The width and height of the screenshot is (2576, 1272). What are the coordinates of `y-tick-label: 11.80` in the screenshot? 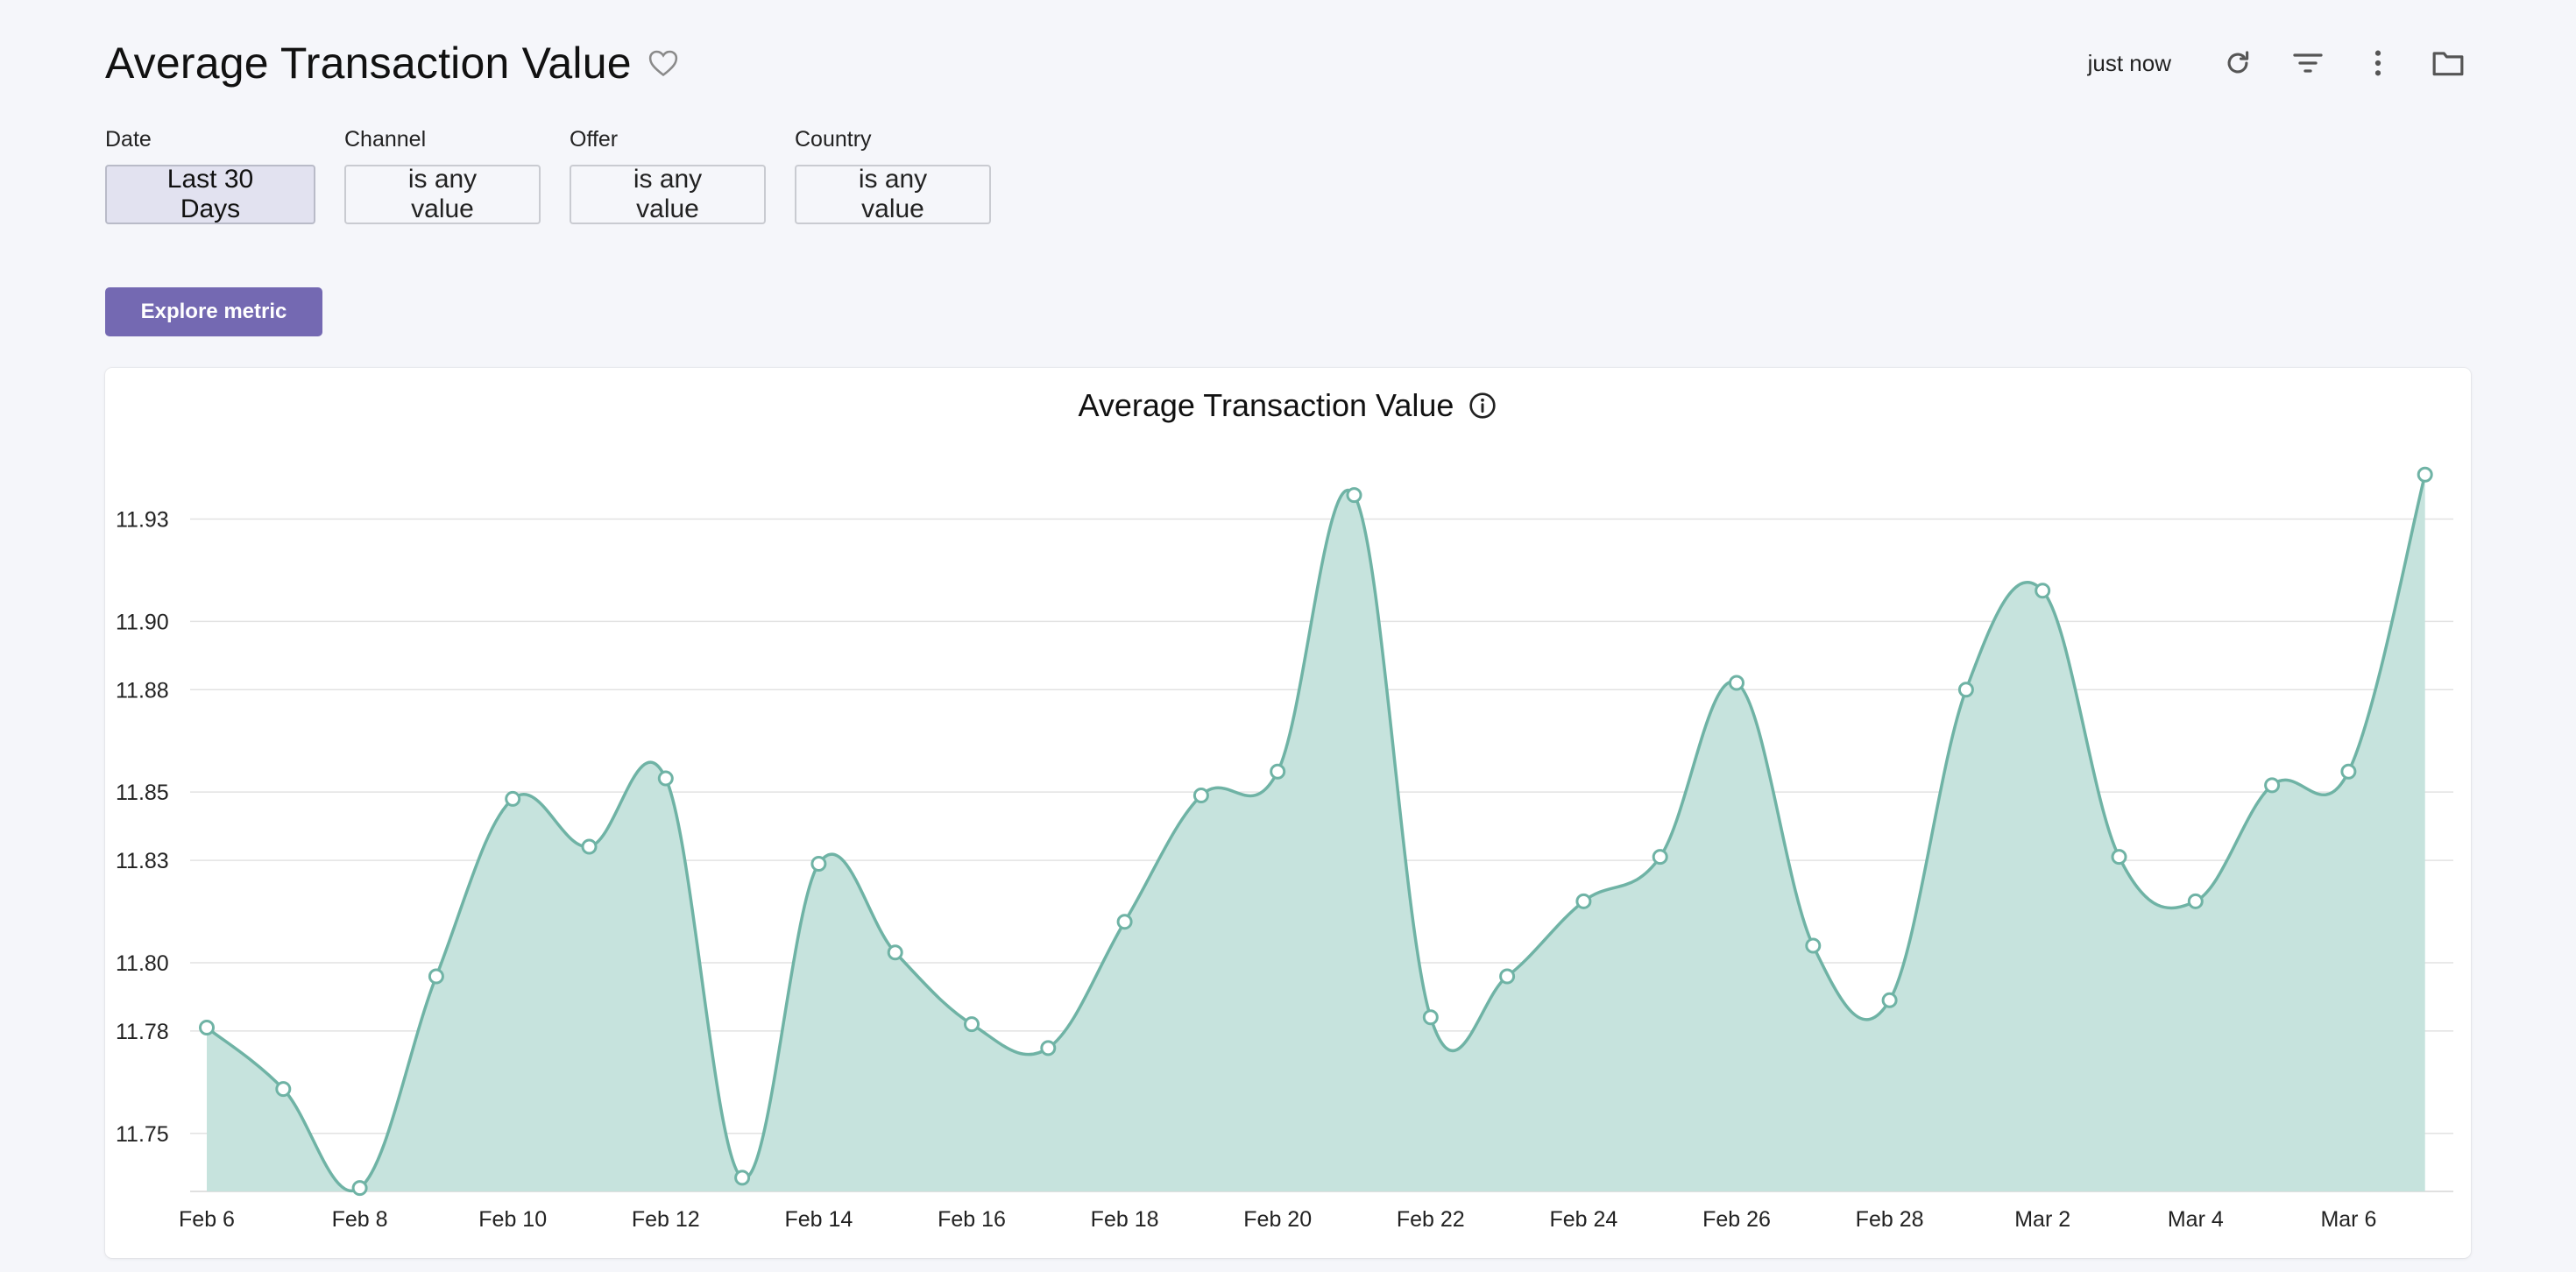 It's located at (142, 964).